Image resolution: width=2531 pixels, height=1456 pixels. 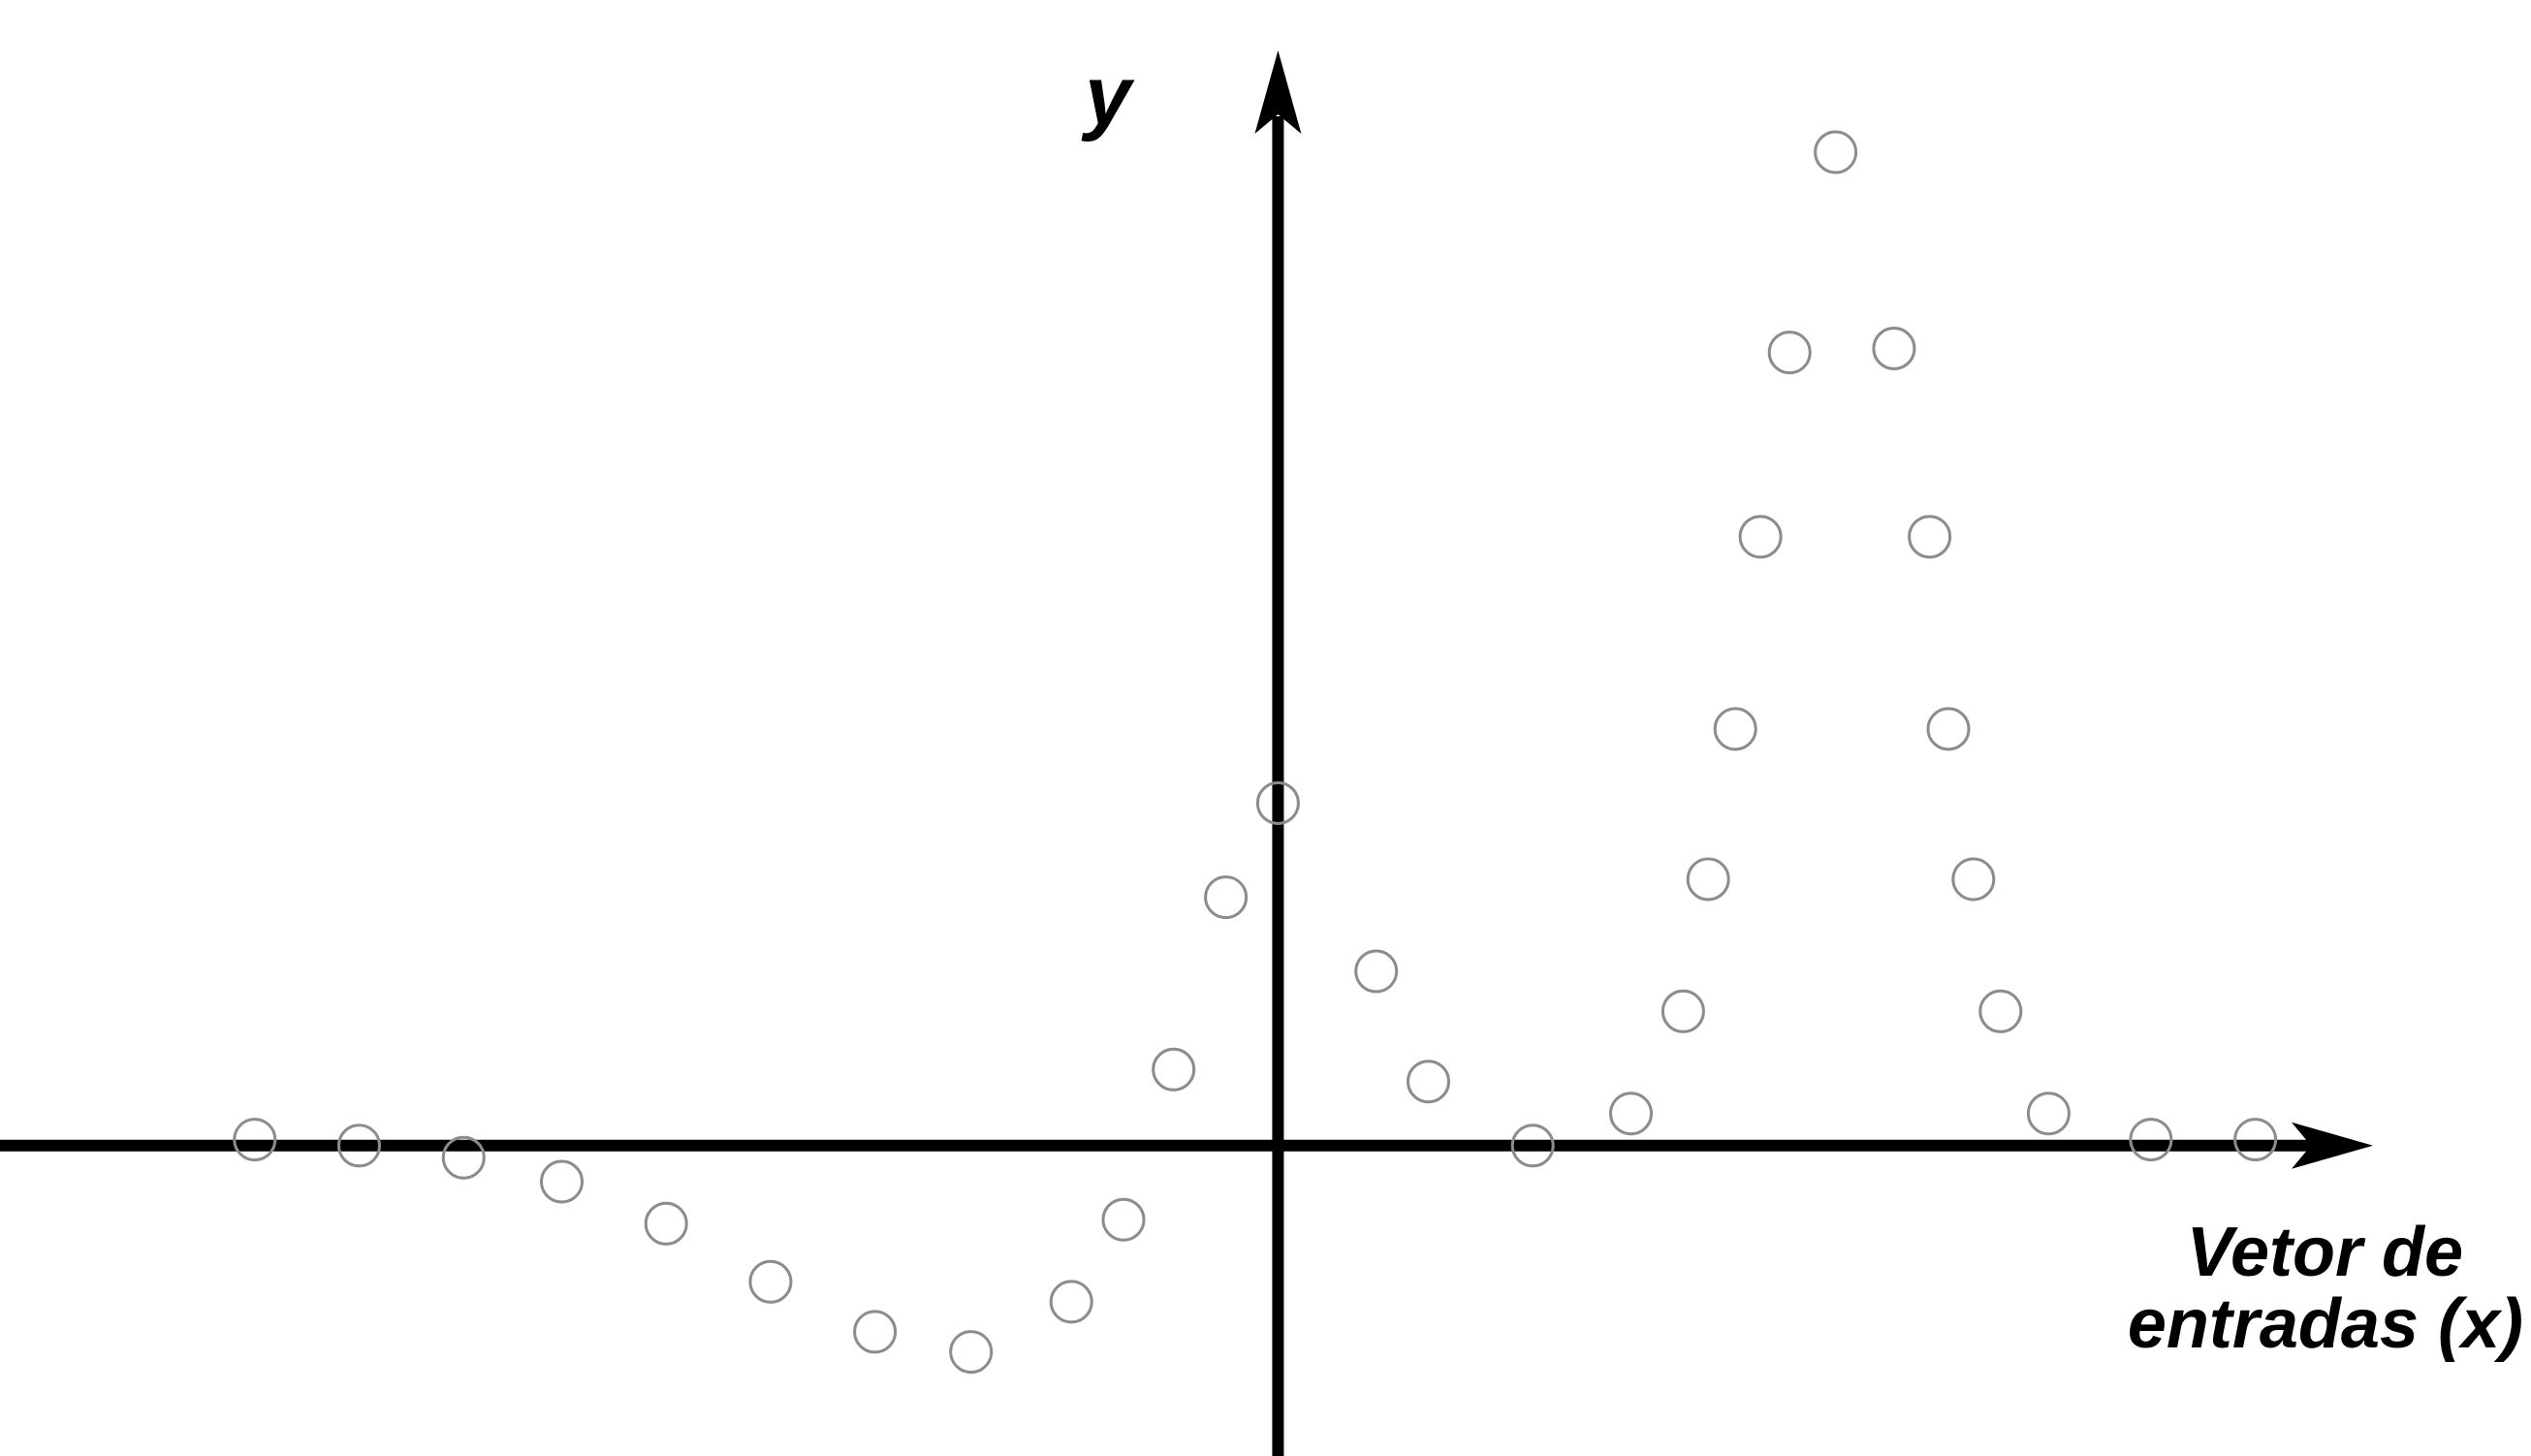 I want to click on x-axis-label-line1: Vetor de, so click(x=2325, y=1252).